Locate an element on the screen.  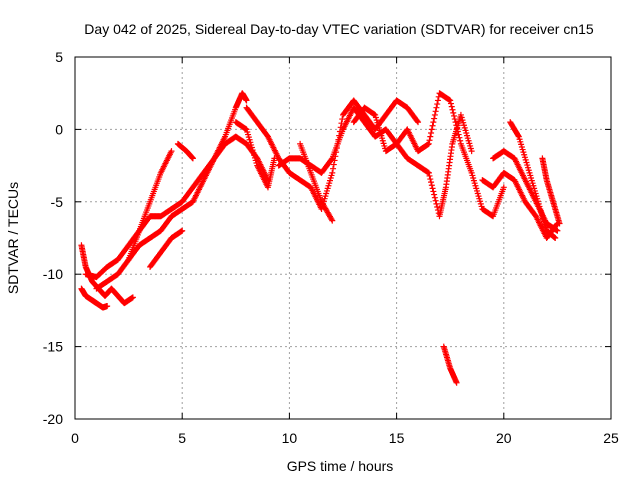
y-tick-label: 5 is located at coordinates (59, 57).